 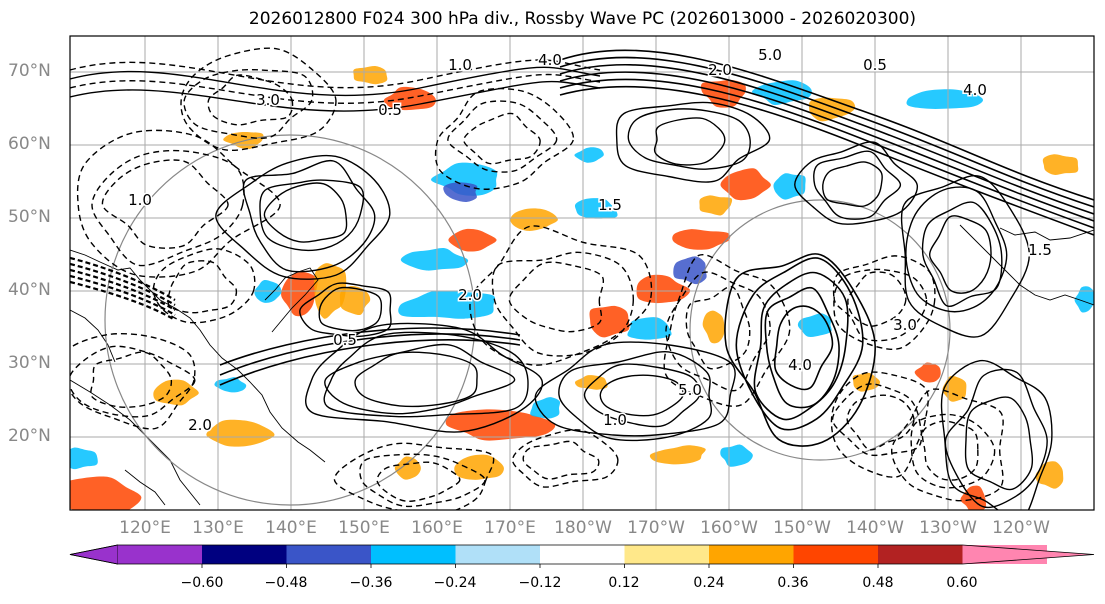 What do you see at coordinates (455, 583) in the screenshot?
I see `colorbar-tick: −0.24` at bounding box center [455, 583].